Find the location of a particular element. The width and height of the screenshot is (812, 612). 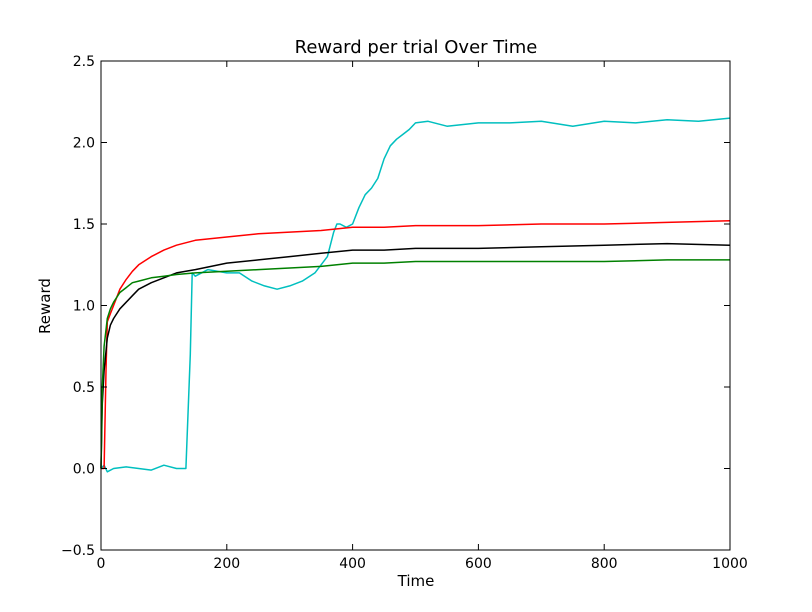

x-tick-label: 1000 is located at coordinates (730, 564).